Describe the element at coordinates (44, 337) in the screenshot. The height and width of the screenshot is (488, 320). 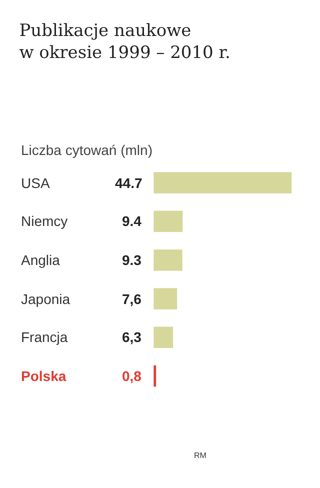
I see `y-tick-label: Francja` at that location.